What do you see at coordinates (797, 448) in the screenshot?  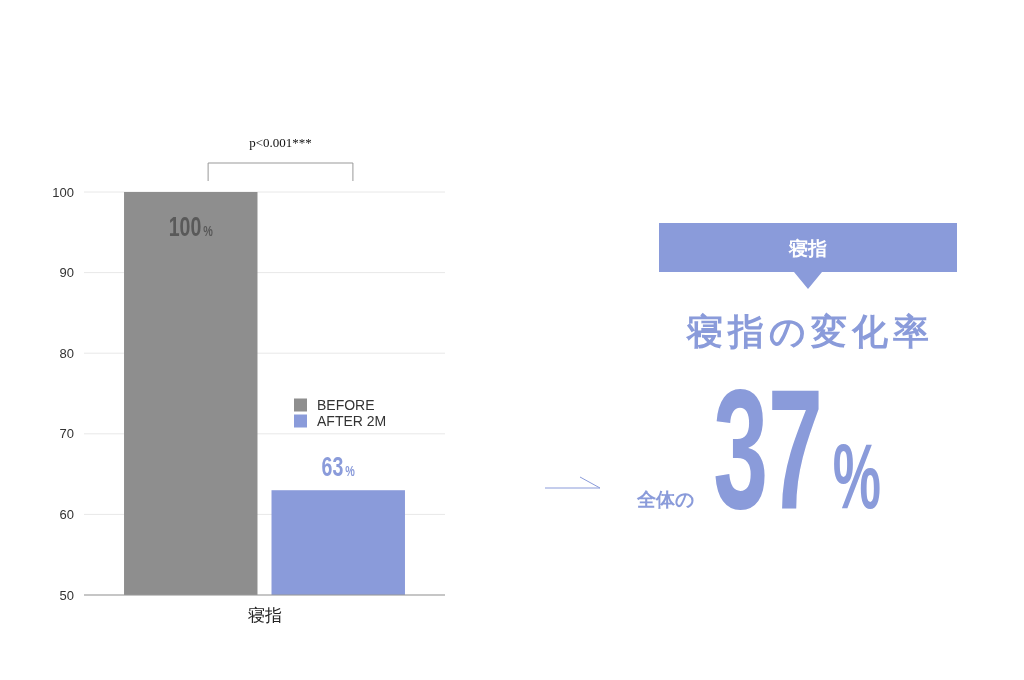 I see `text: 37%` at bounding box center [797, 448].